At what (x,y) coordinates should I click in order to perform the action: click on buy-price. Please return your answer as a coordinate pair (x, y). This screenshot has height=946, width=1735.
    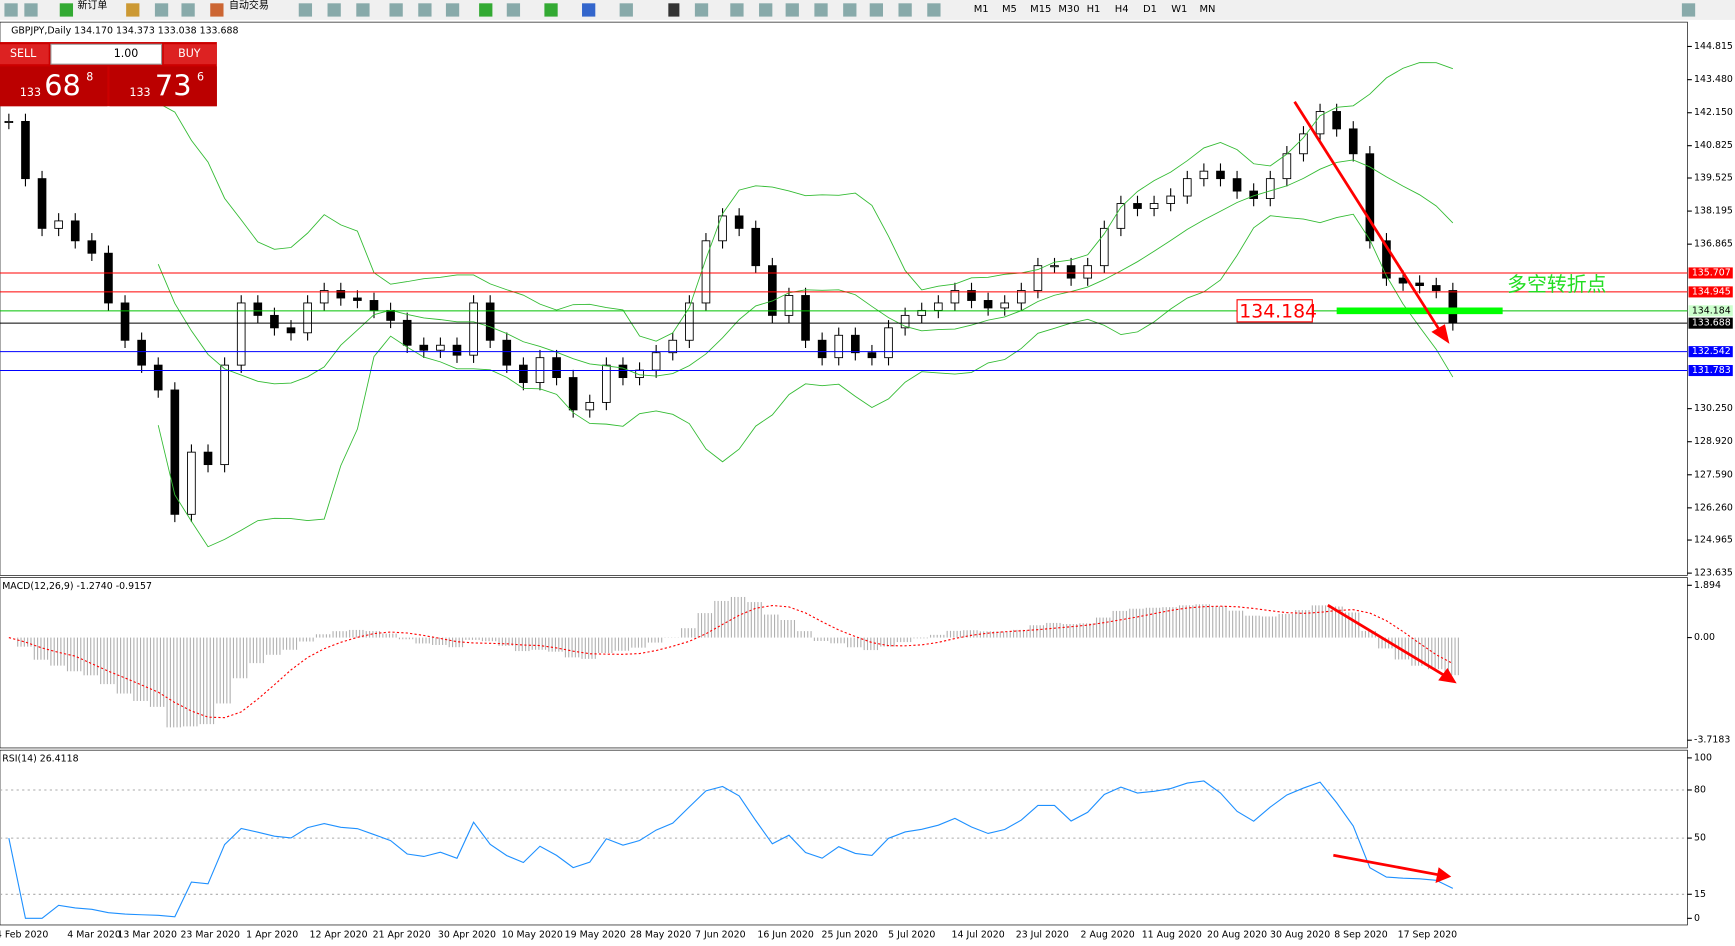
    Looking at the image, I should click on (163, 86).